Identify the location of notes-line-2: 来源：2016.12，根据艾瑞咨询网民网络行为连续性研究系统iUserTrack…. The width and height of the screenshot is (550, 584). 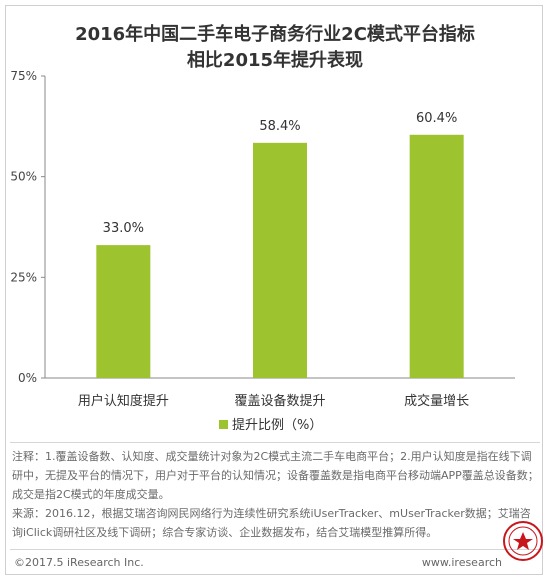
(271, 523).